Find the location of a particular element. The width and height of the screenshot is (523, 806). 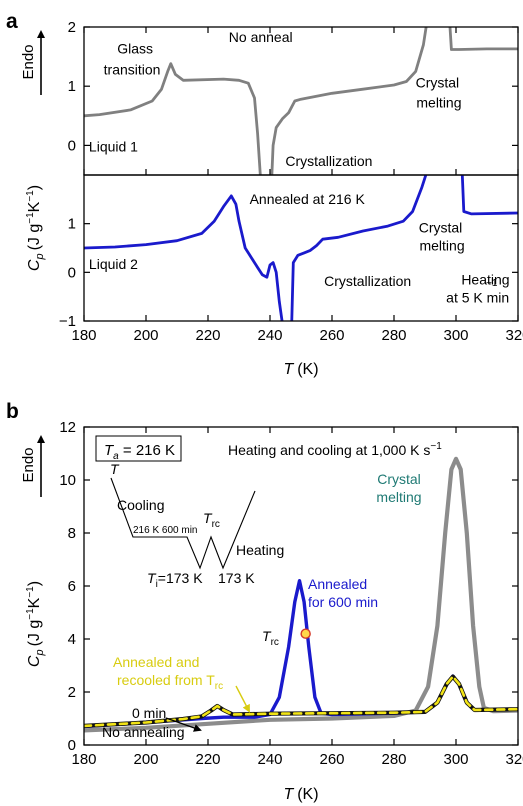

protocol-trc-sub: rc is located at coordinates (216, 524).